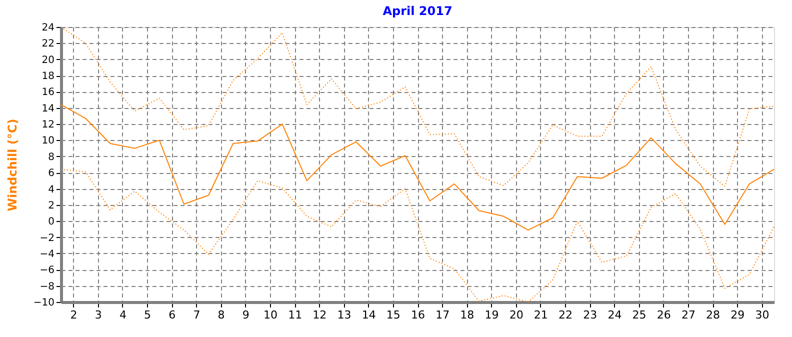 The width and height of the screenshot is (792, 337). I want to click on x-tick-label: 10, so click(270, 315).